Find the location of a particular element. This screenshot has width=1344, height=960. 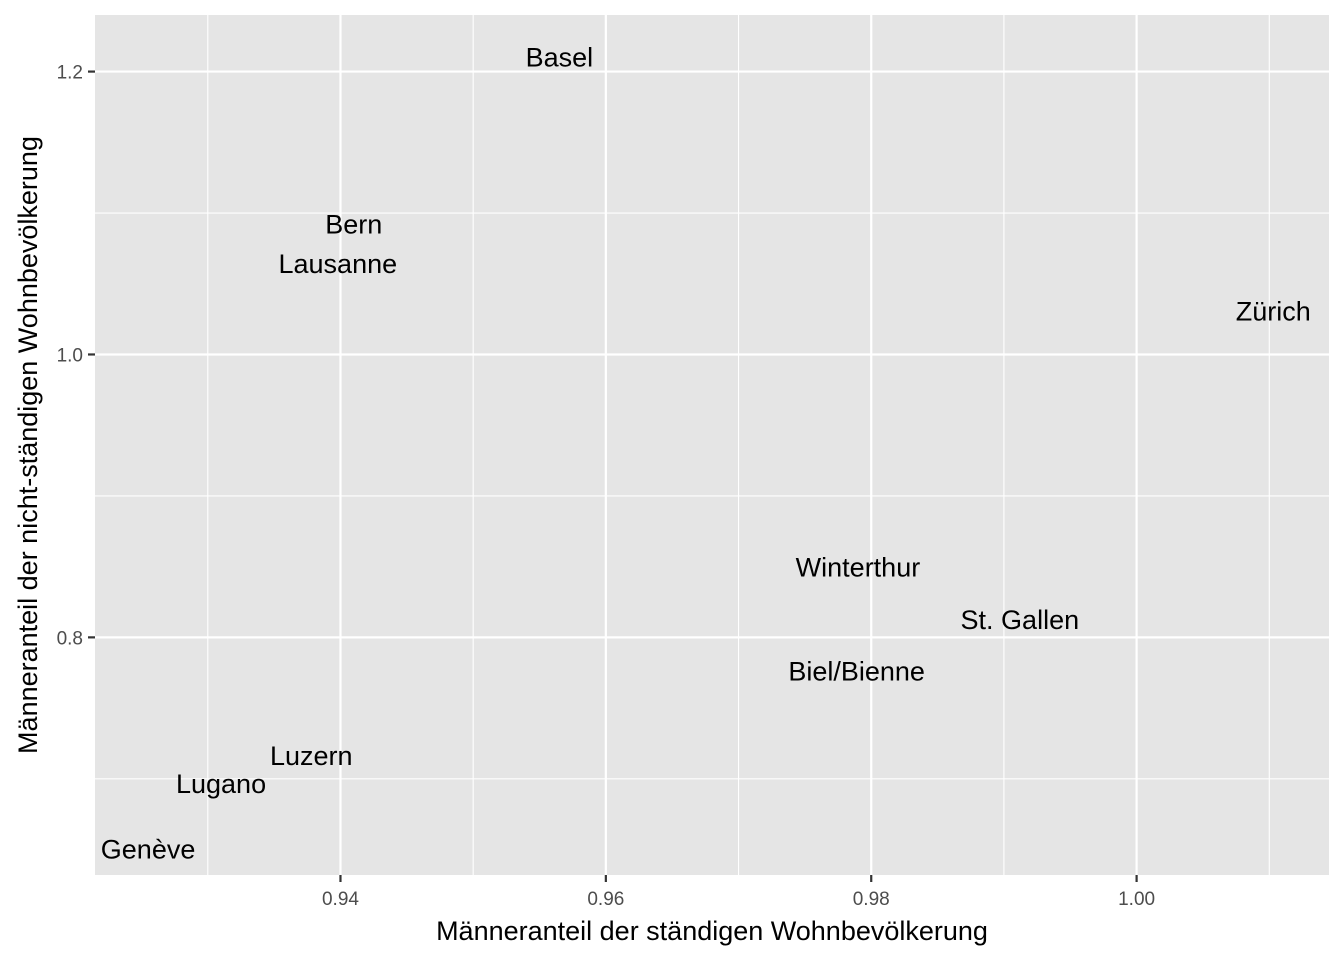

x-tick-label: 0.98 is located at coordinates (871, 899).